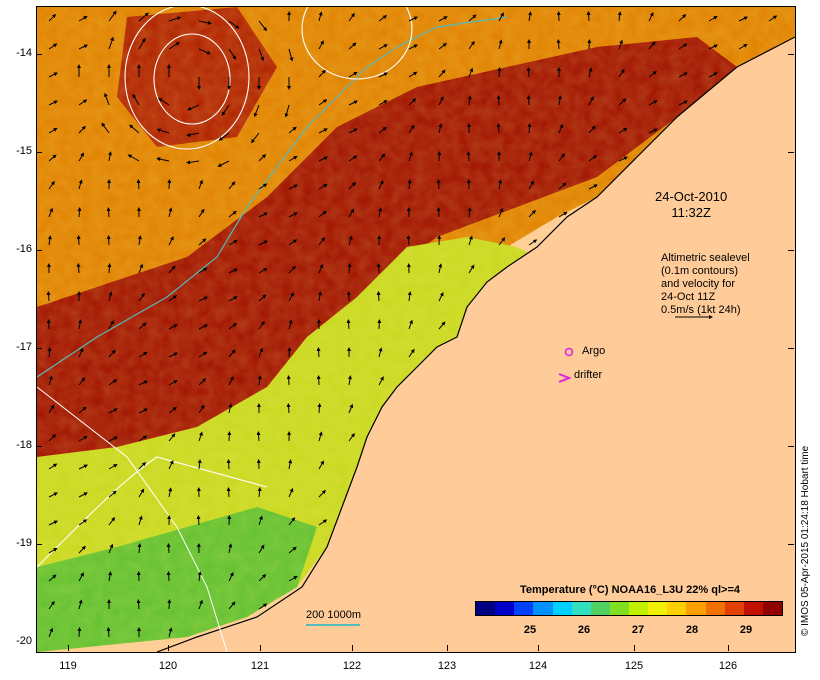  What do you see at coordinates (24, 347) in the screenshot?
I see `y-tick-label: -17` at bounding box center [24, 347].